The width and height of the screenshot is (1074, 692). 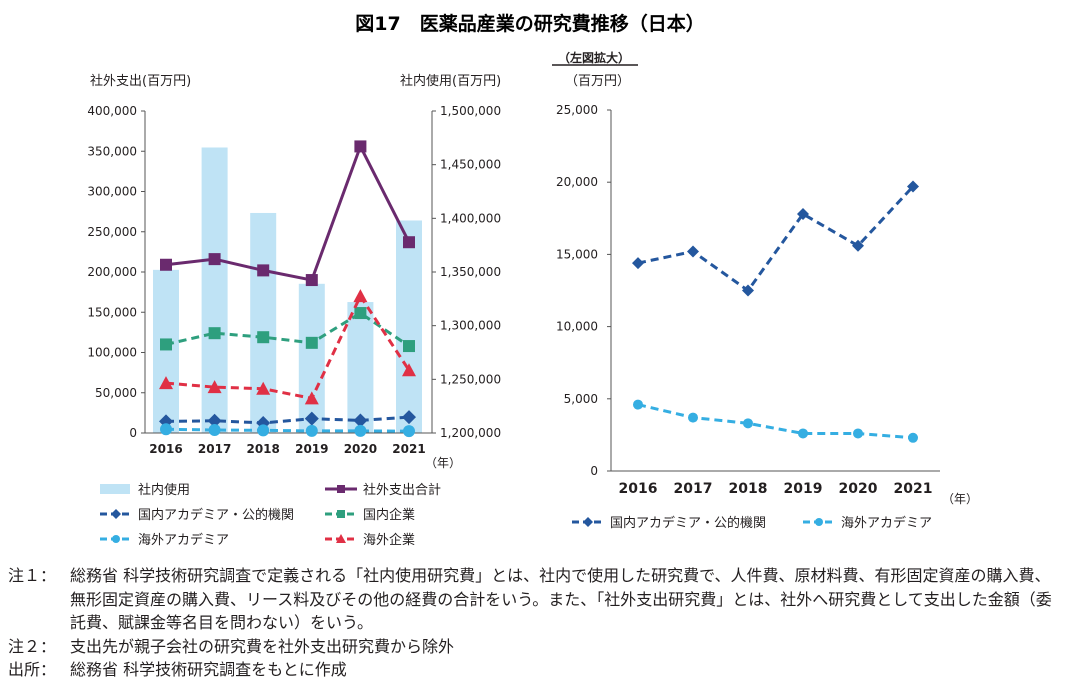 What do you see at coordinates (581, 399) in the screenshot?
I see `y-tick-label: 5,000` at bounding box center [581, 399].